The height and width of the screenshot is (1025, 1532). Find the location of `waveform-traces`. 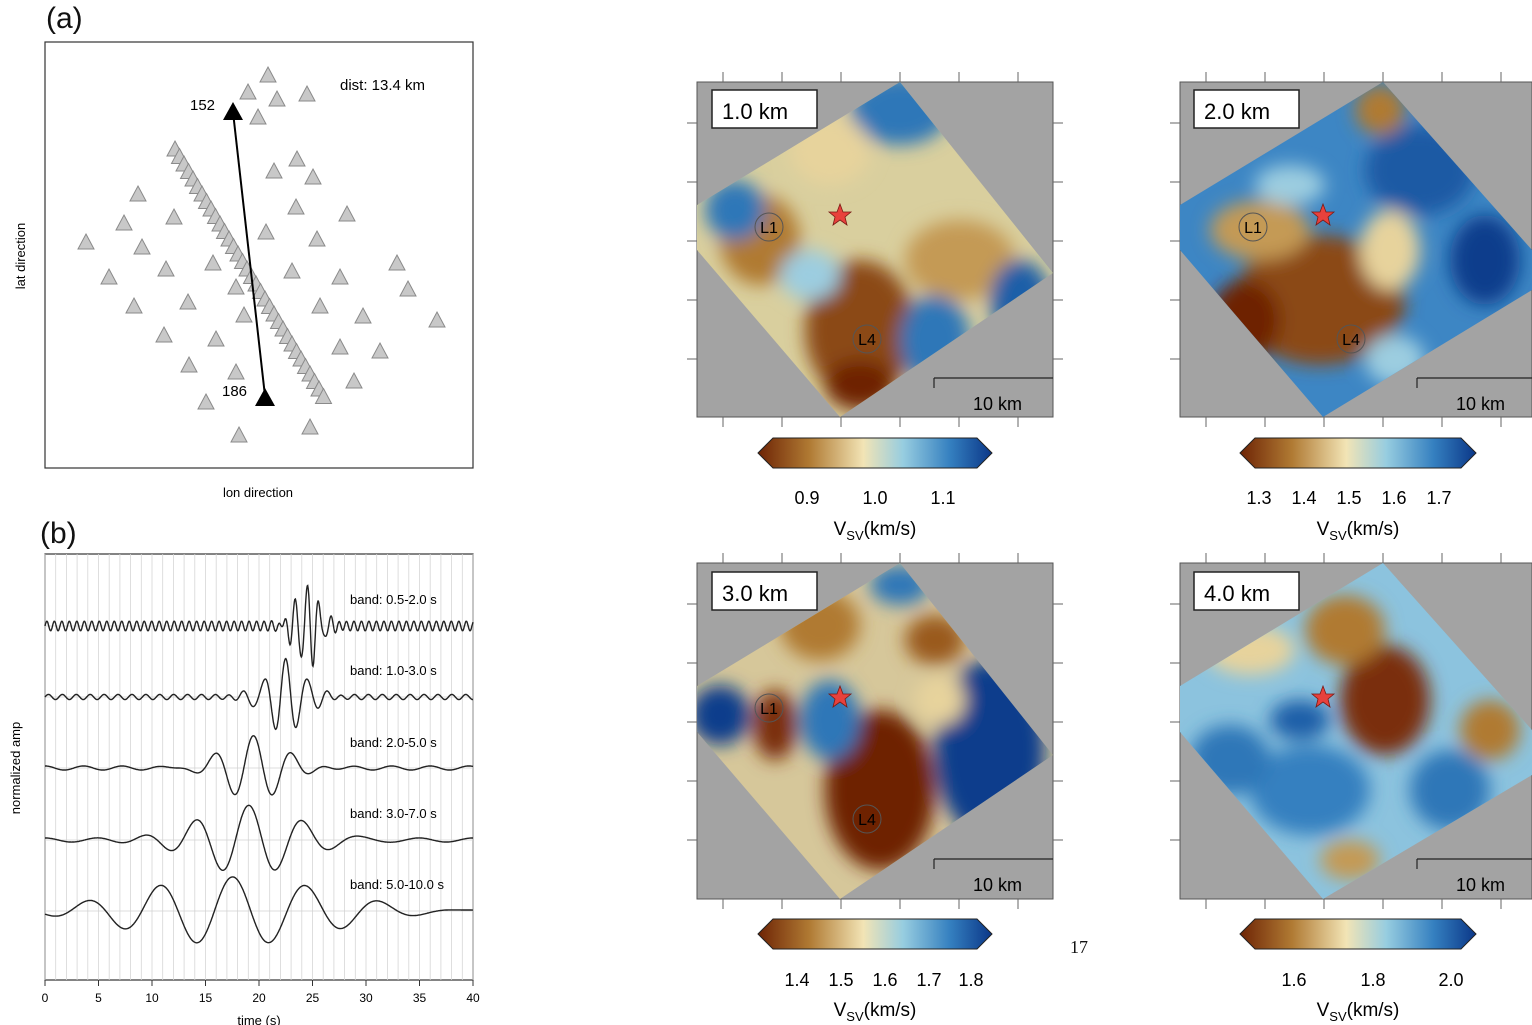

waveform-traces is located at coordinates (259, 764).